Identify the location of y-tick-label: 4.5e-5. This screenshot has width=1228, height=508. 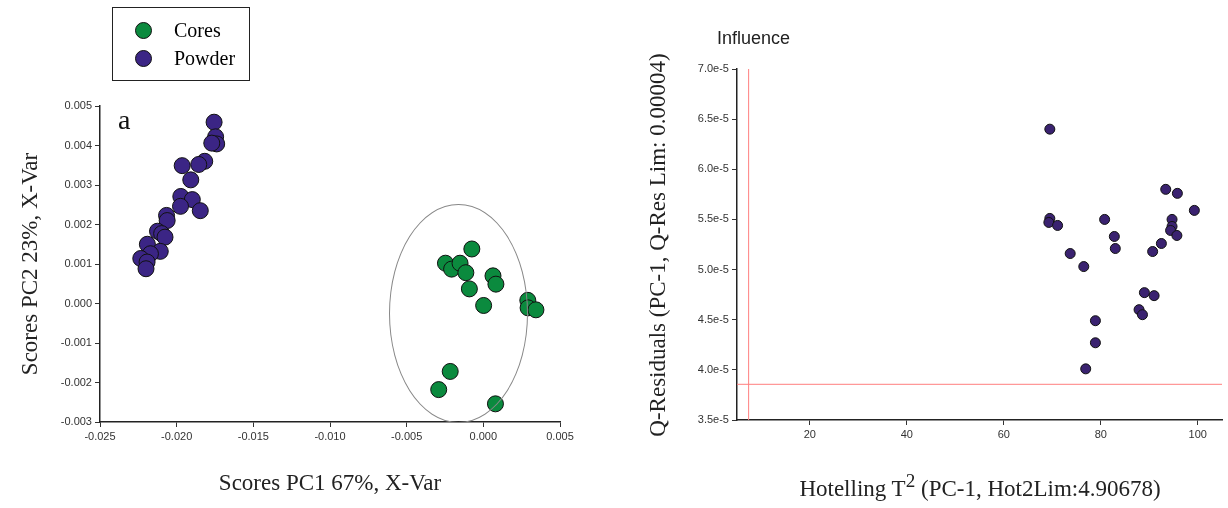
(713, 318).